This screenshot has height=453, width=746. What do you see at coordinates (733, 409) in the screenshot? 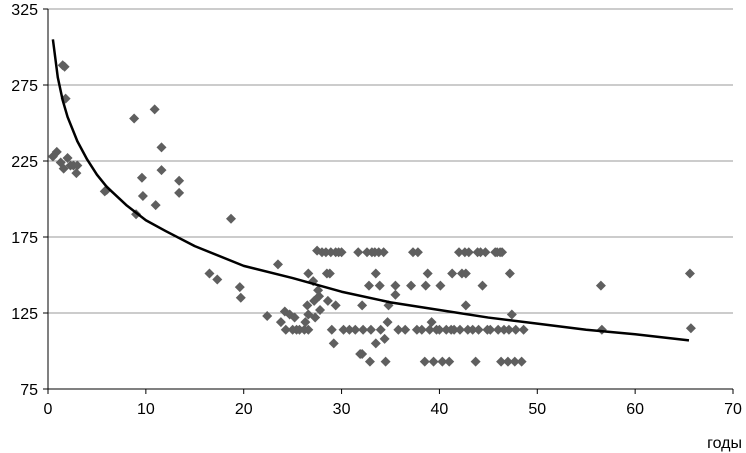
I see `x-tick-label: 70` at bounding box center [733, 409].